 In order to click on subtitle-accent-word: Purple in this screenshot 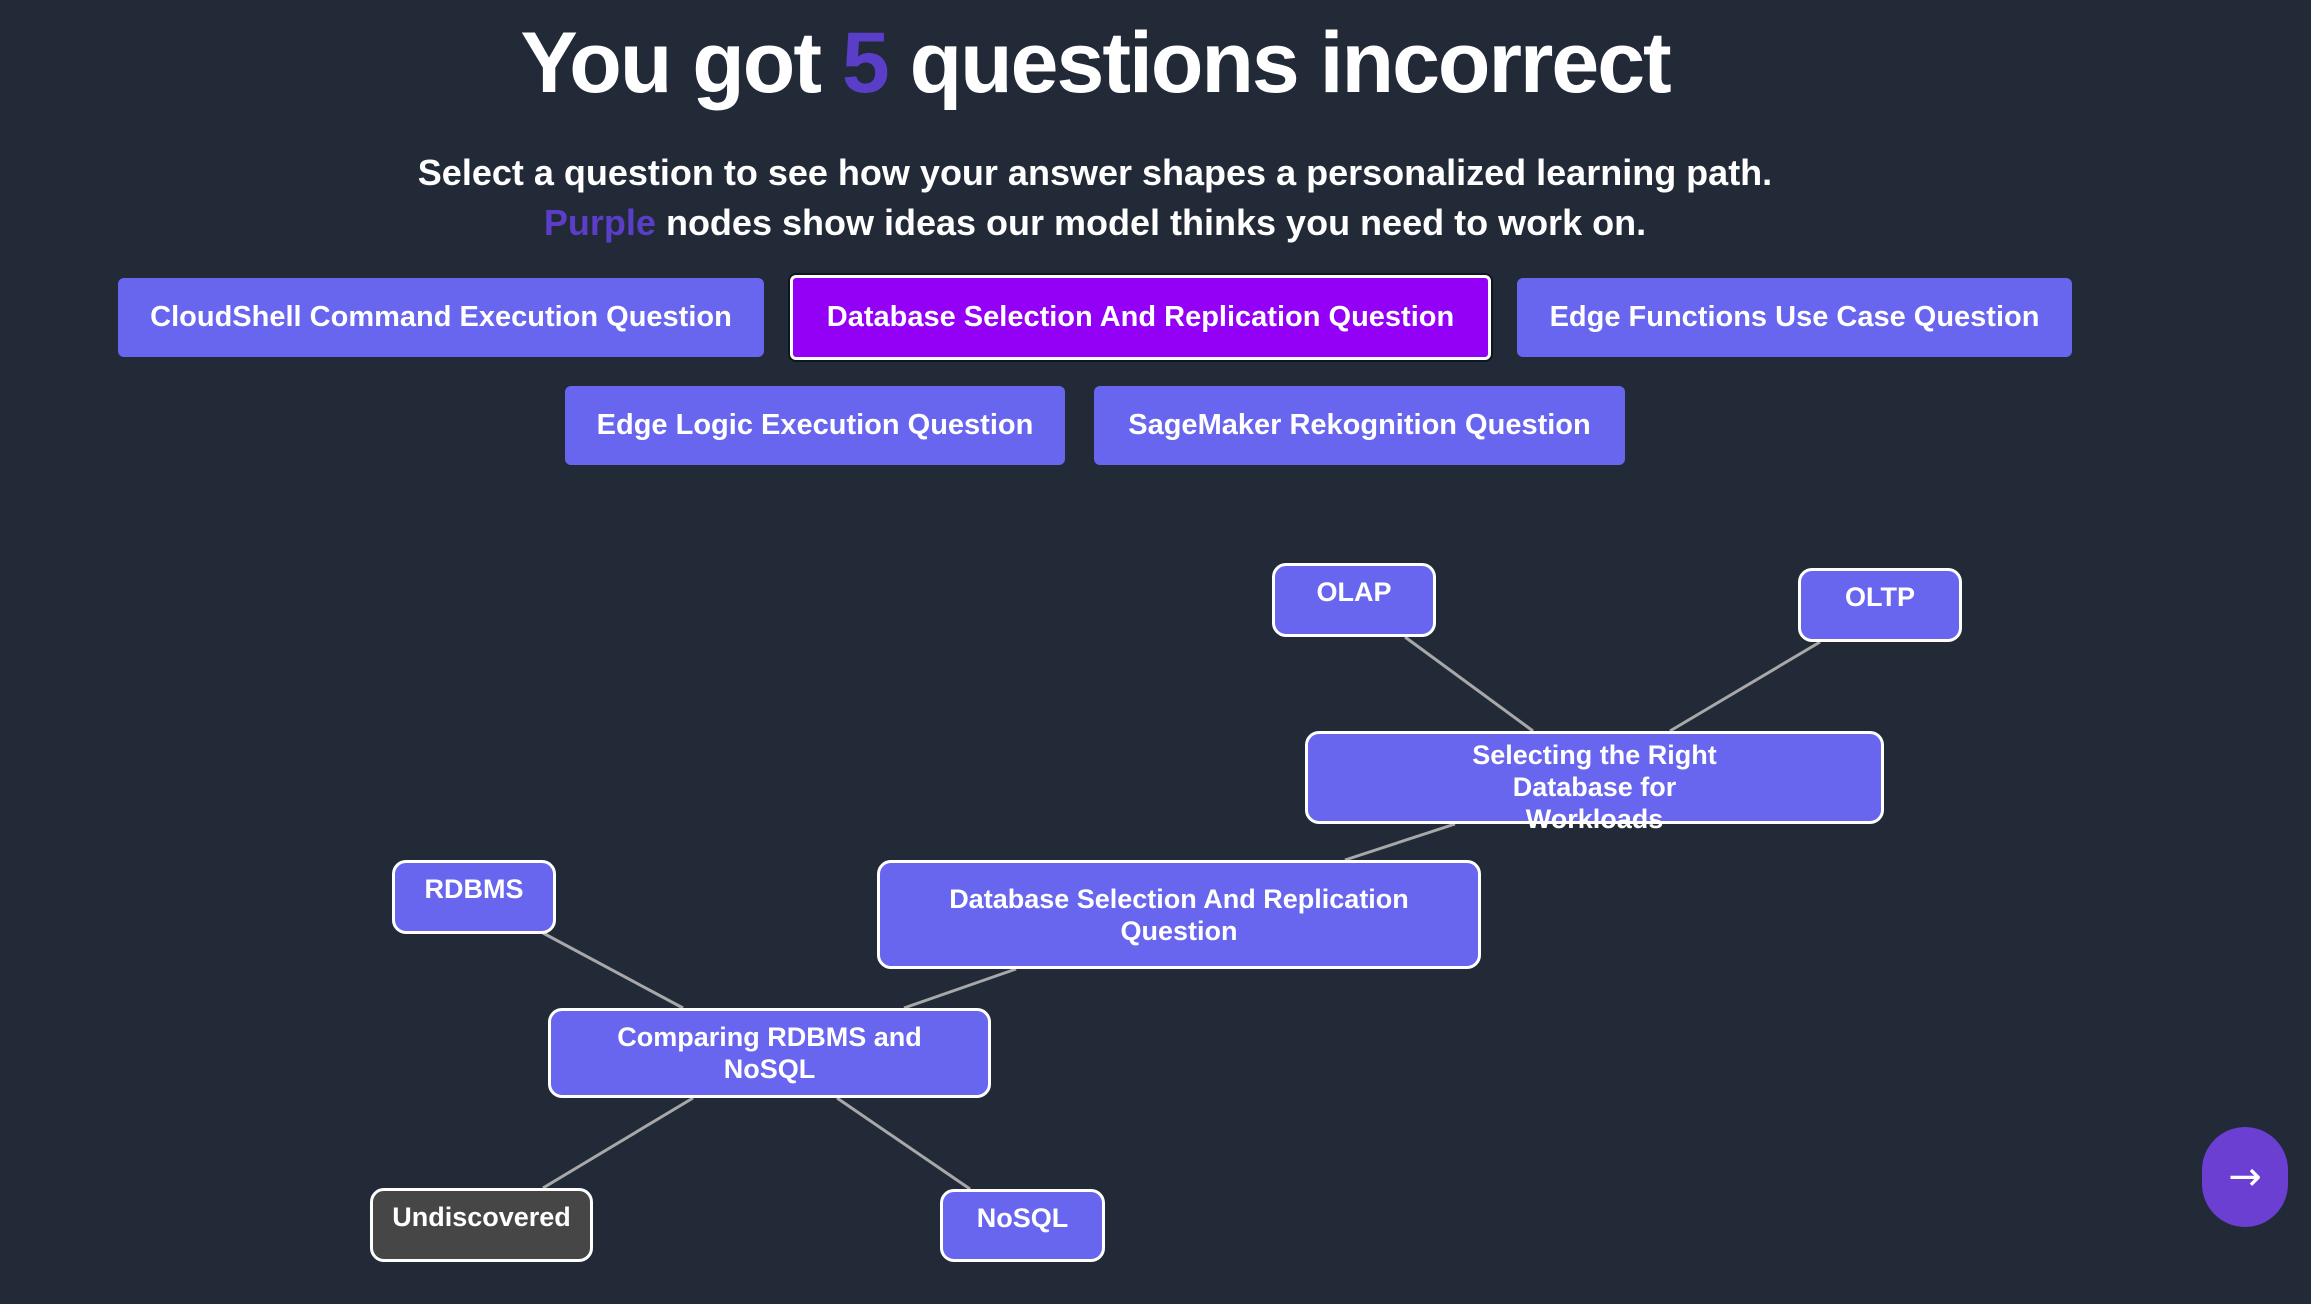, I will do `click(599, 222)`.